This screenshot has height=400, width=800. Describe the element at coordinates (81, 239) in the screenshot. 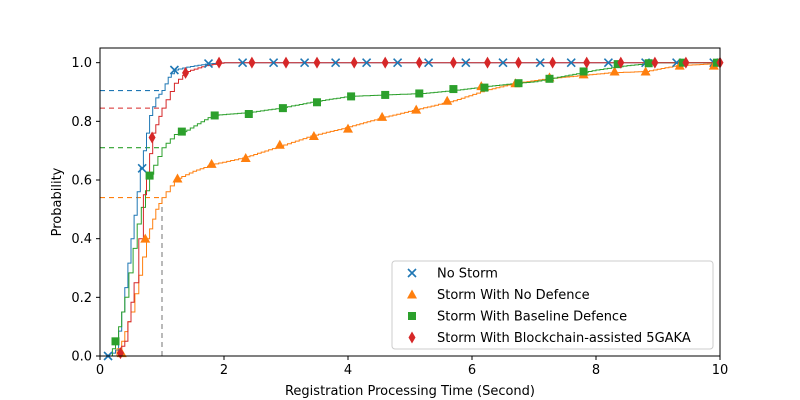

I see `y-tick-label: 0.4` at that location.